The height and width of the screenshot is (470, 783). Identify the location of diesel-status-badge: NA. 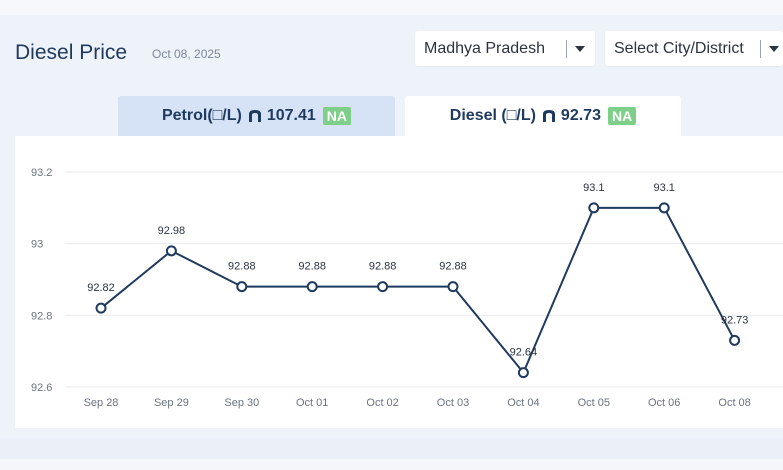
(622, 116).